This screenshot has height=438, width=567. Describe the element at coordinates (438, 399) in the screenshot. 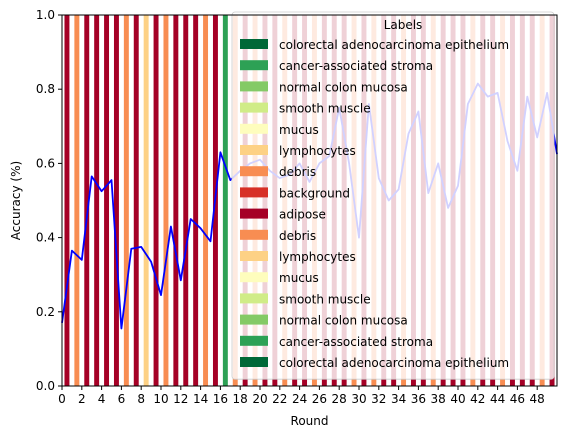

I see `x-tick-label: 38` at that location.